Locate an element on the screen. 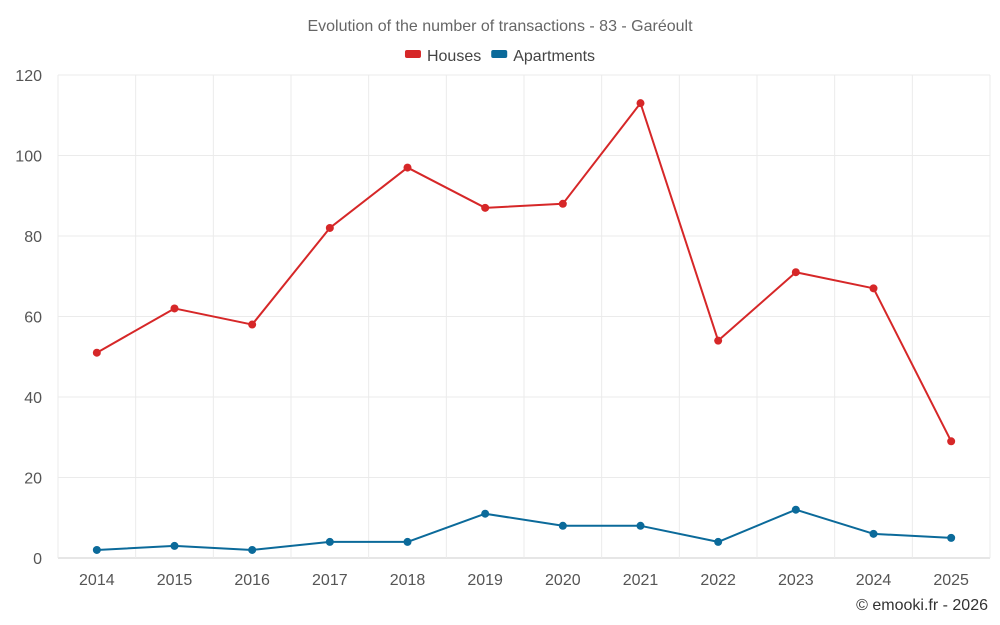 This screenshot has width=1000, height=625. legend-swatch-houses is located at coordinates (412, 54).